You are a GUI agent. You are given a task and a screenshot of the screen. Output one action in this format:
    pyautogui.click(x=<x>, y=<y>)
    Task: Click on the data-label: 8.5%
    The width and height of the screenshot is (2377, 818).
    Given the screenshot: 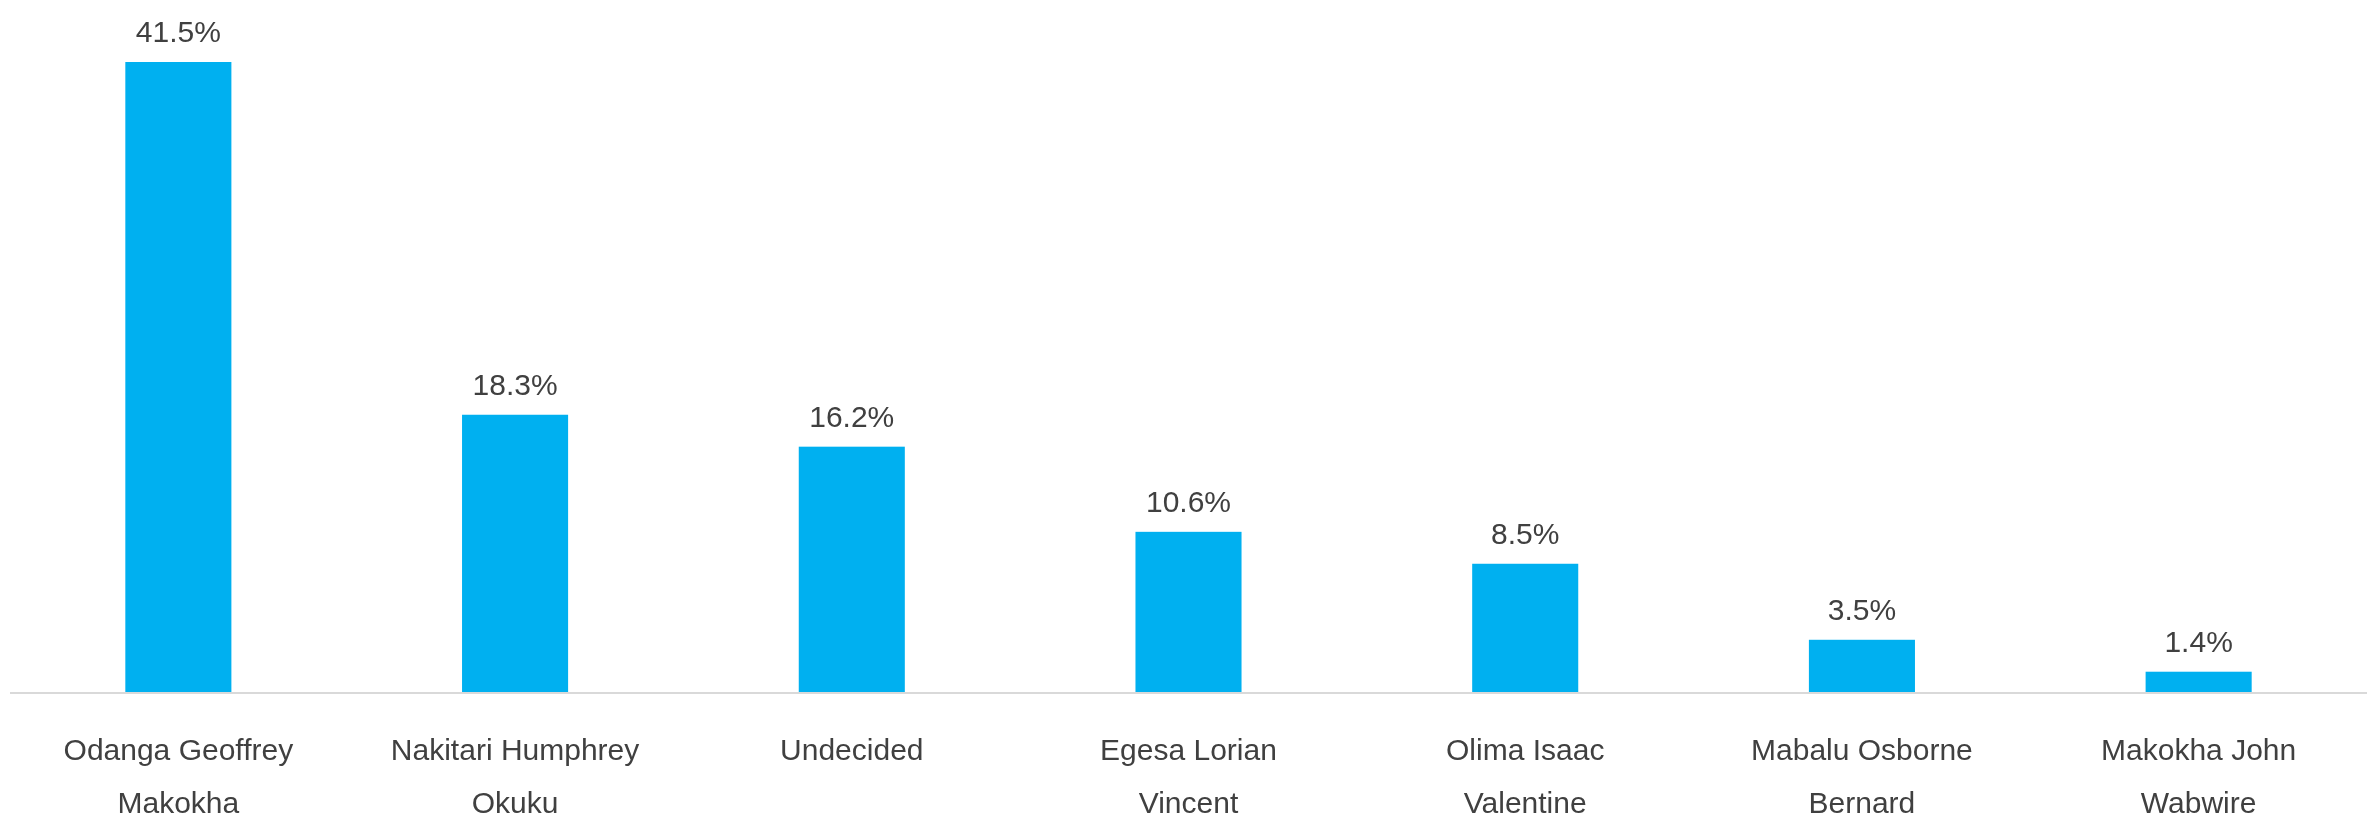 What is the action you would take?
    pyautogui.click(x=1525, y=533)
    